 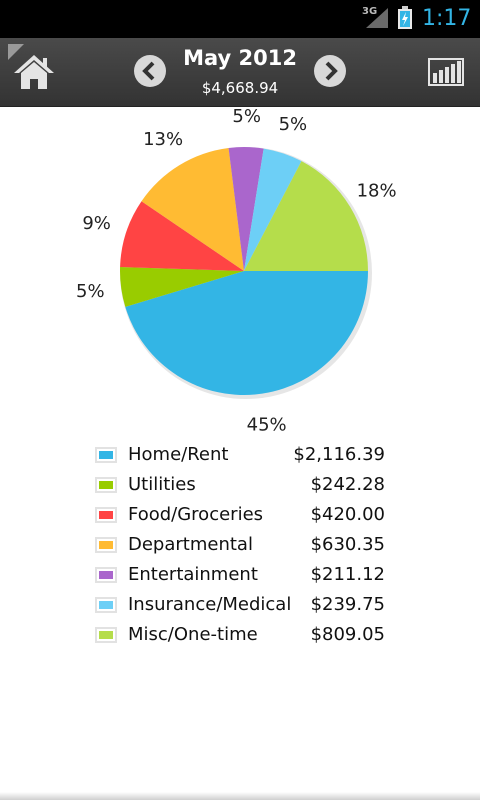 What do you see at coordinates (267, 424) in the screenshot?
I see `pie-percent-label: 45%` at bounding box center [267, 424].